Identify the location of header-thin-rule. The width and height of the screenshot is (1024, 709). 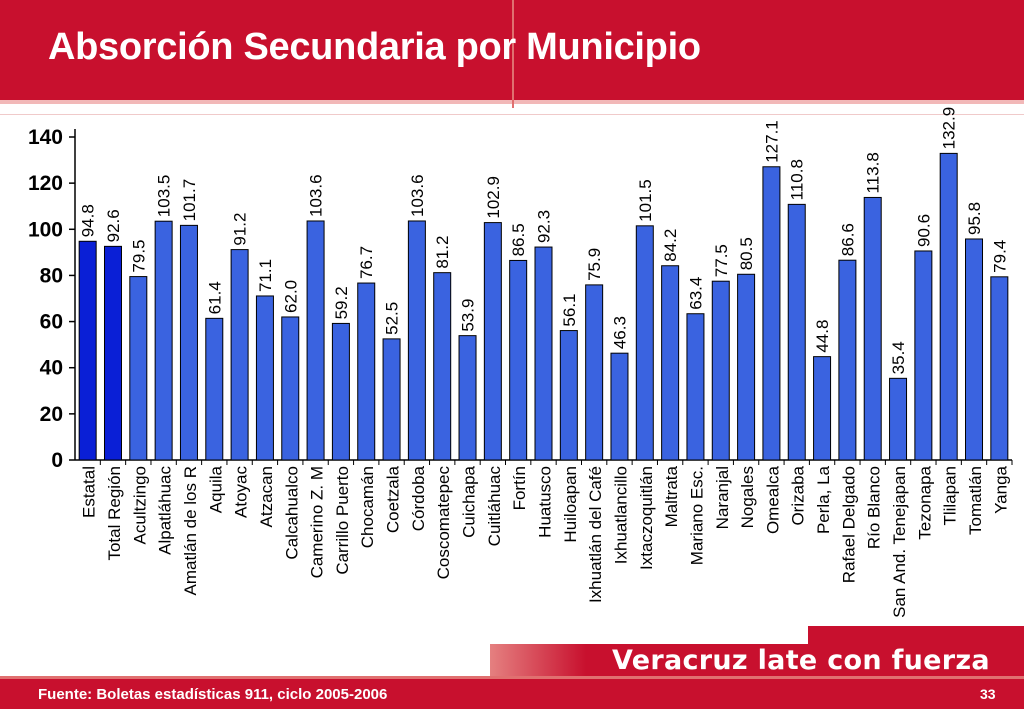
(512, 114).